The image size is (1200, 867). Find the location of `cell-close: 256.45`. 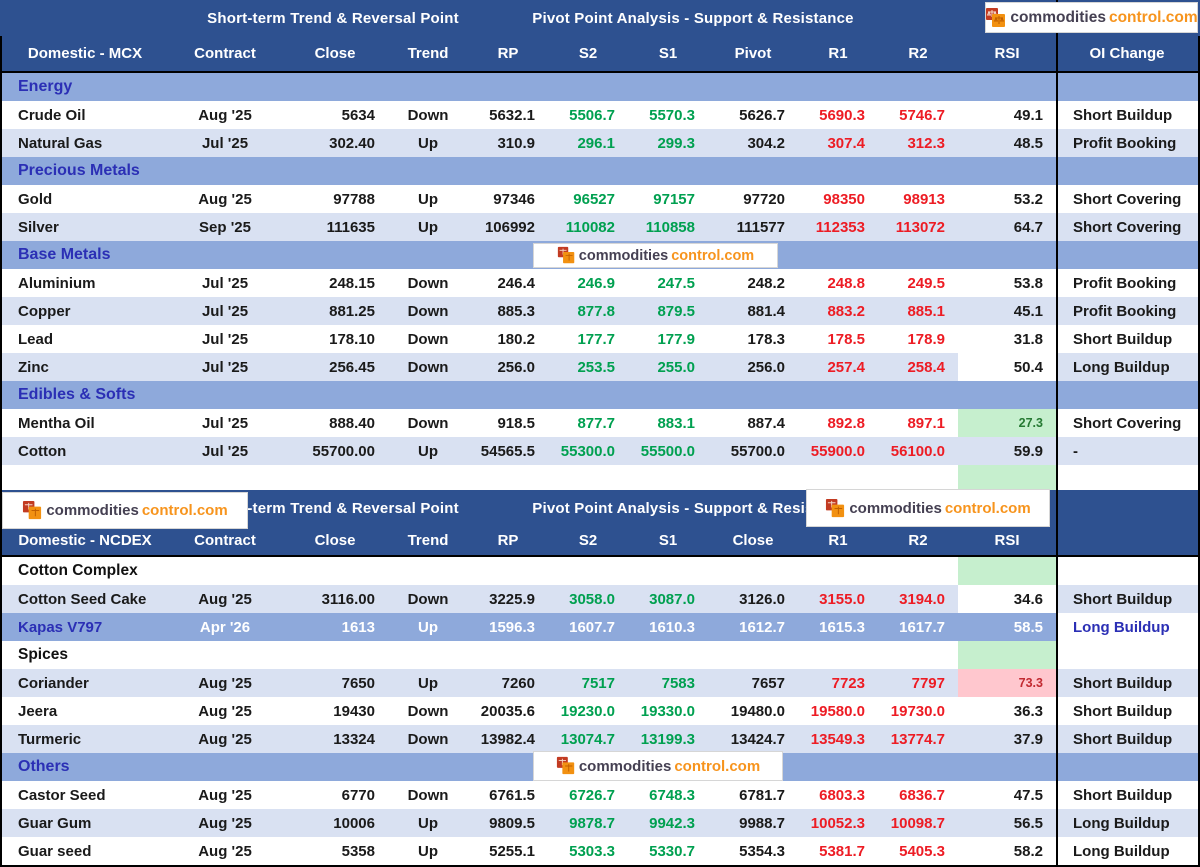

cell-close: 256.45 is located at coordinates (335, 367).